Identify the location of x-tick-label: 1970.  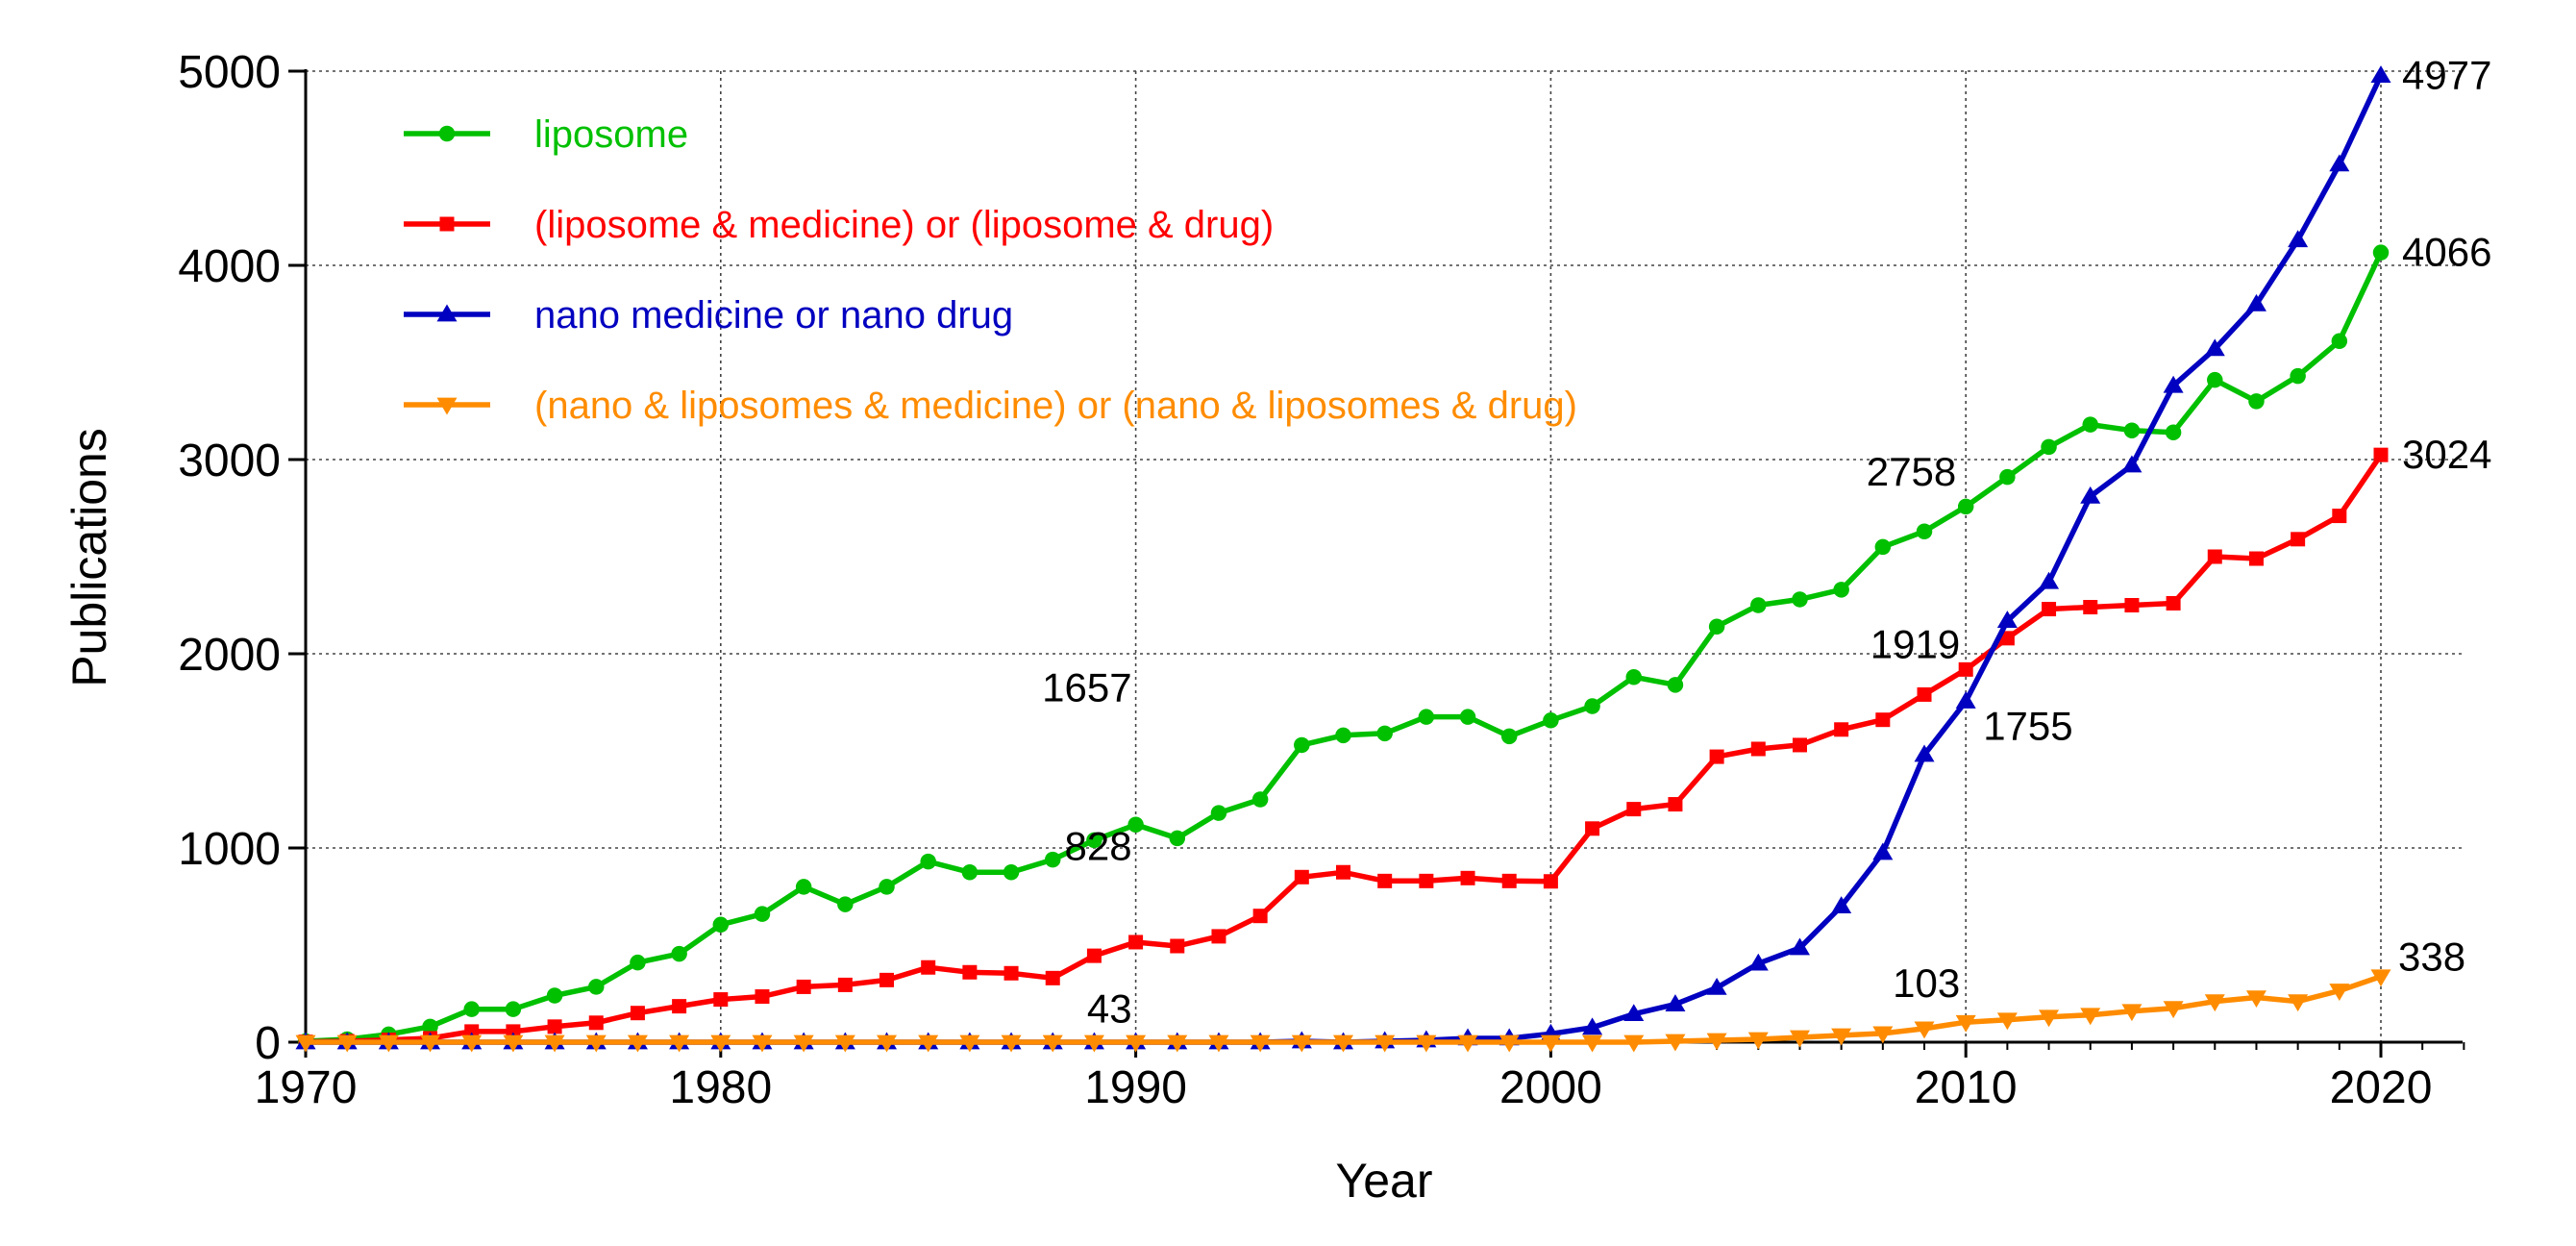
(307, 1088).